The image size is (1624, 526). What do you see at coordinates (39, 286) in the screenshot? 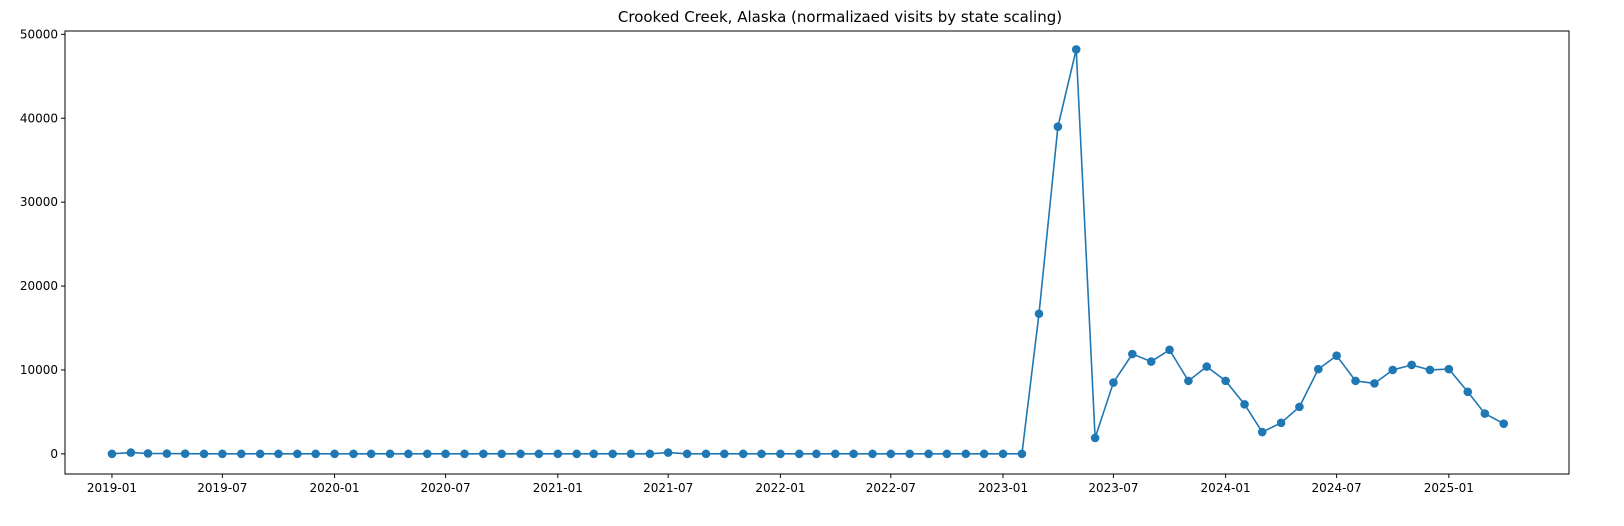
I see `y-tick-label: 20000` at bounding box center [39, 286].